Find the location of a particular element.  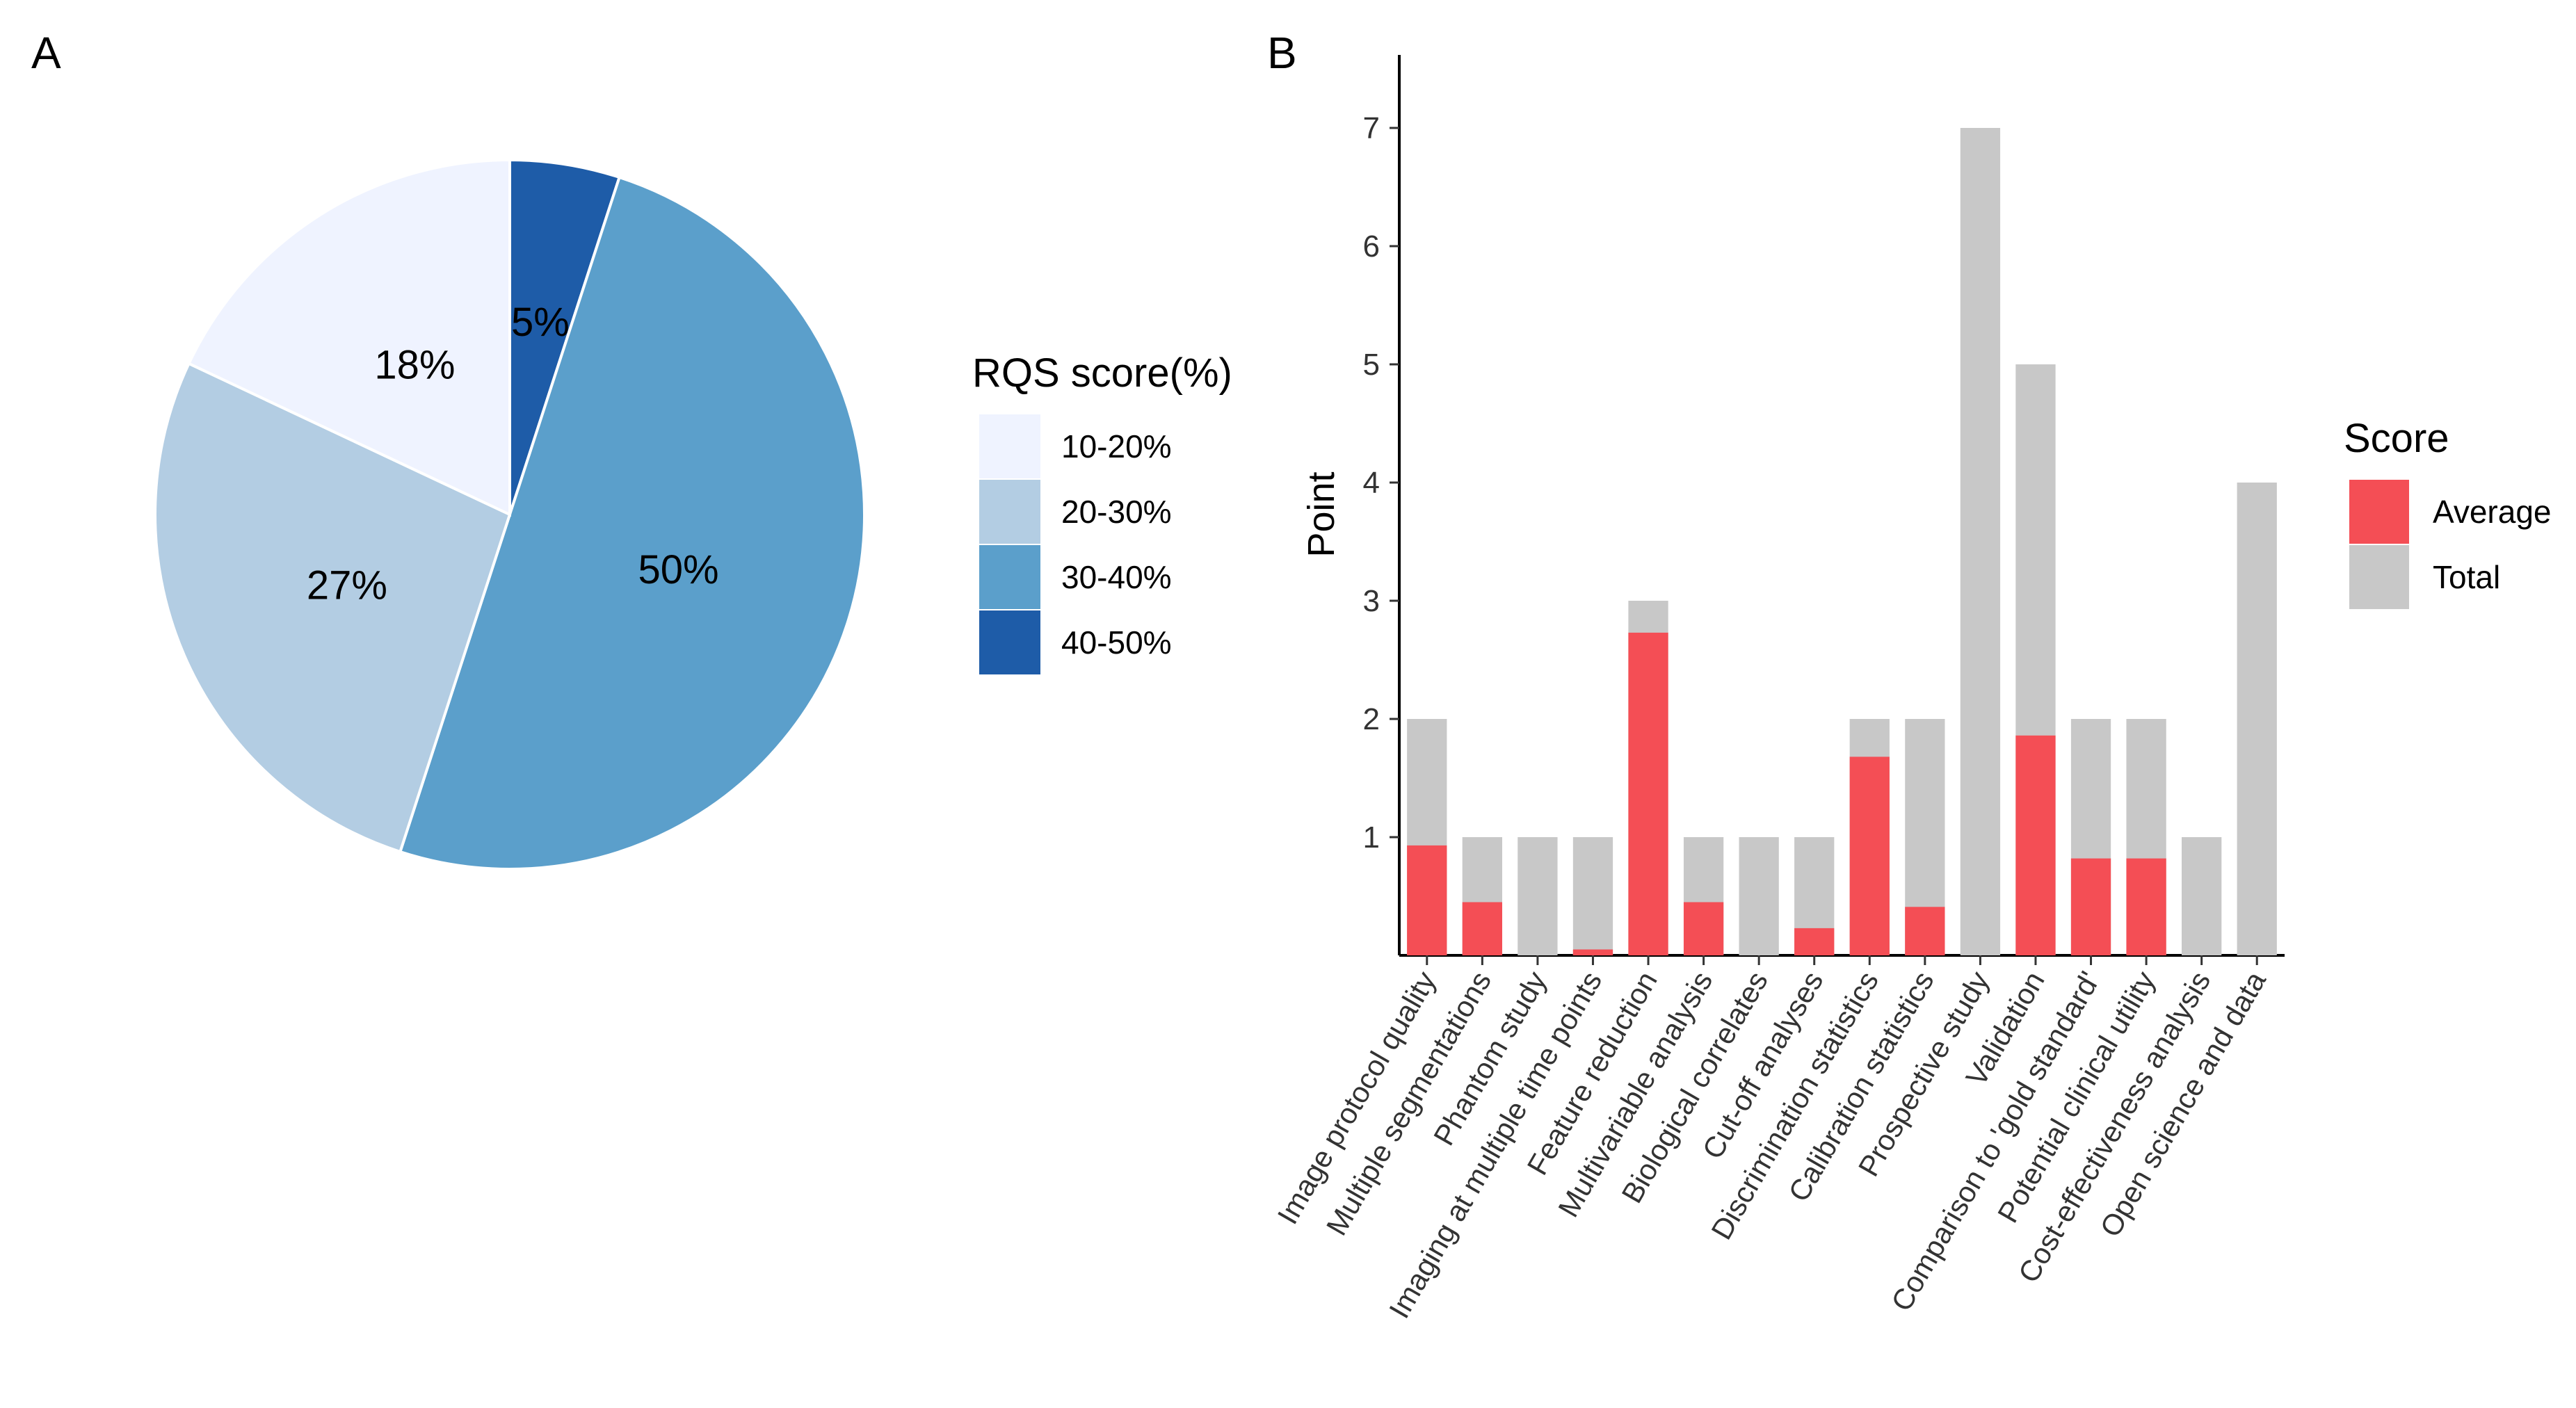

panel-a-letter: A is located at coordinates (46, 53).